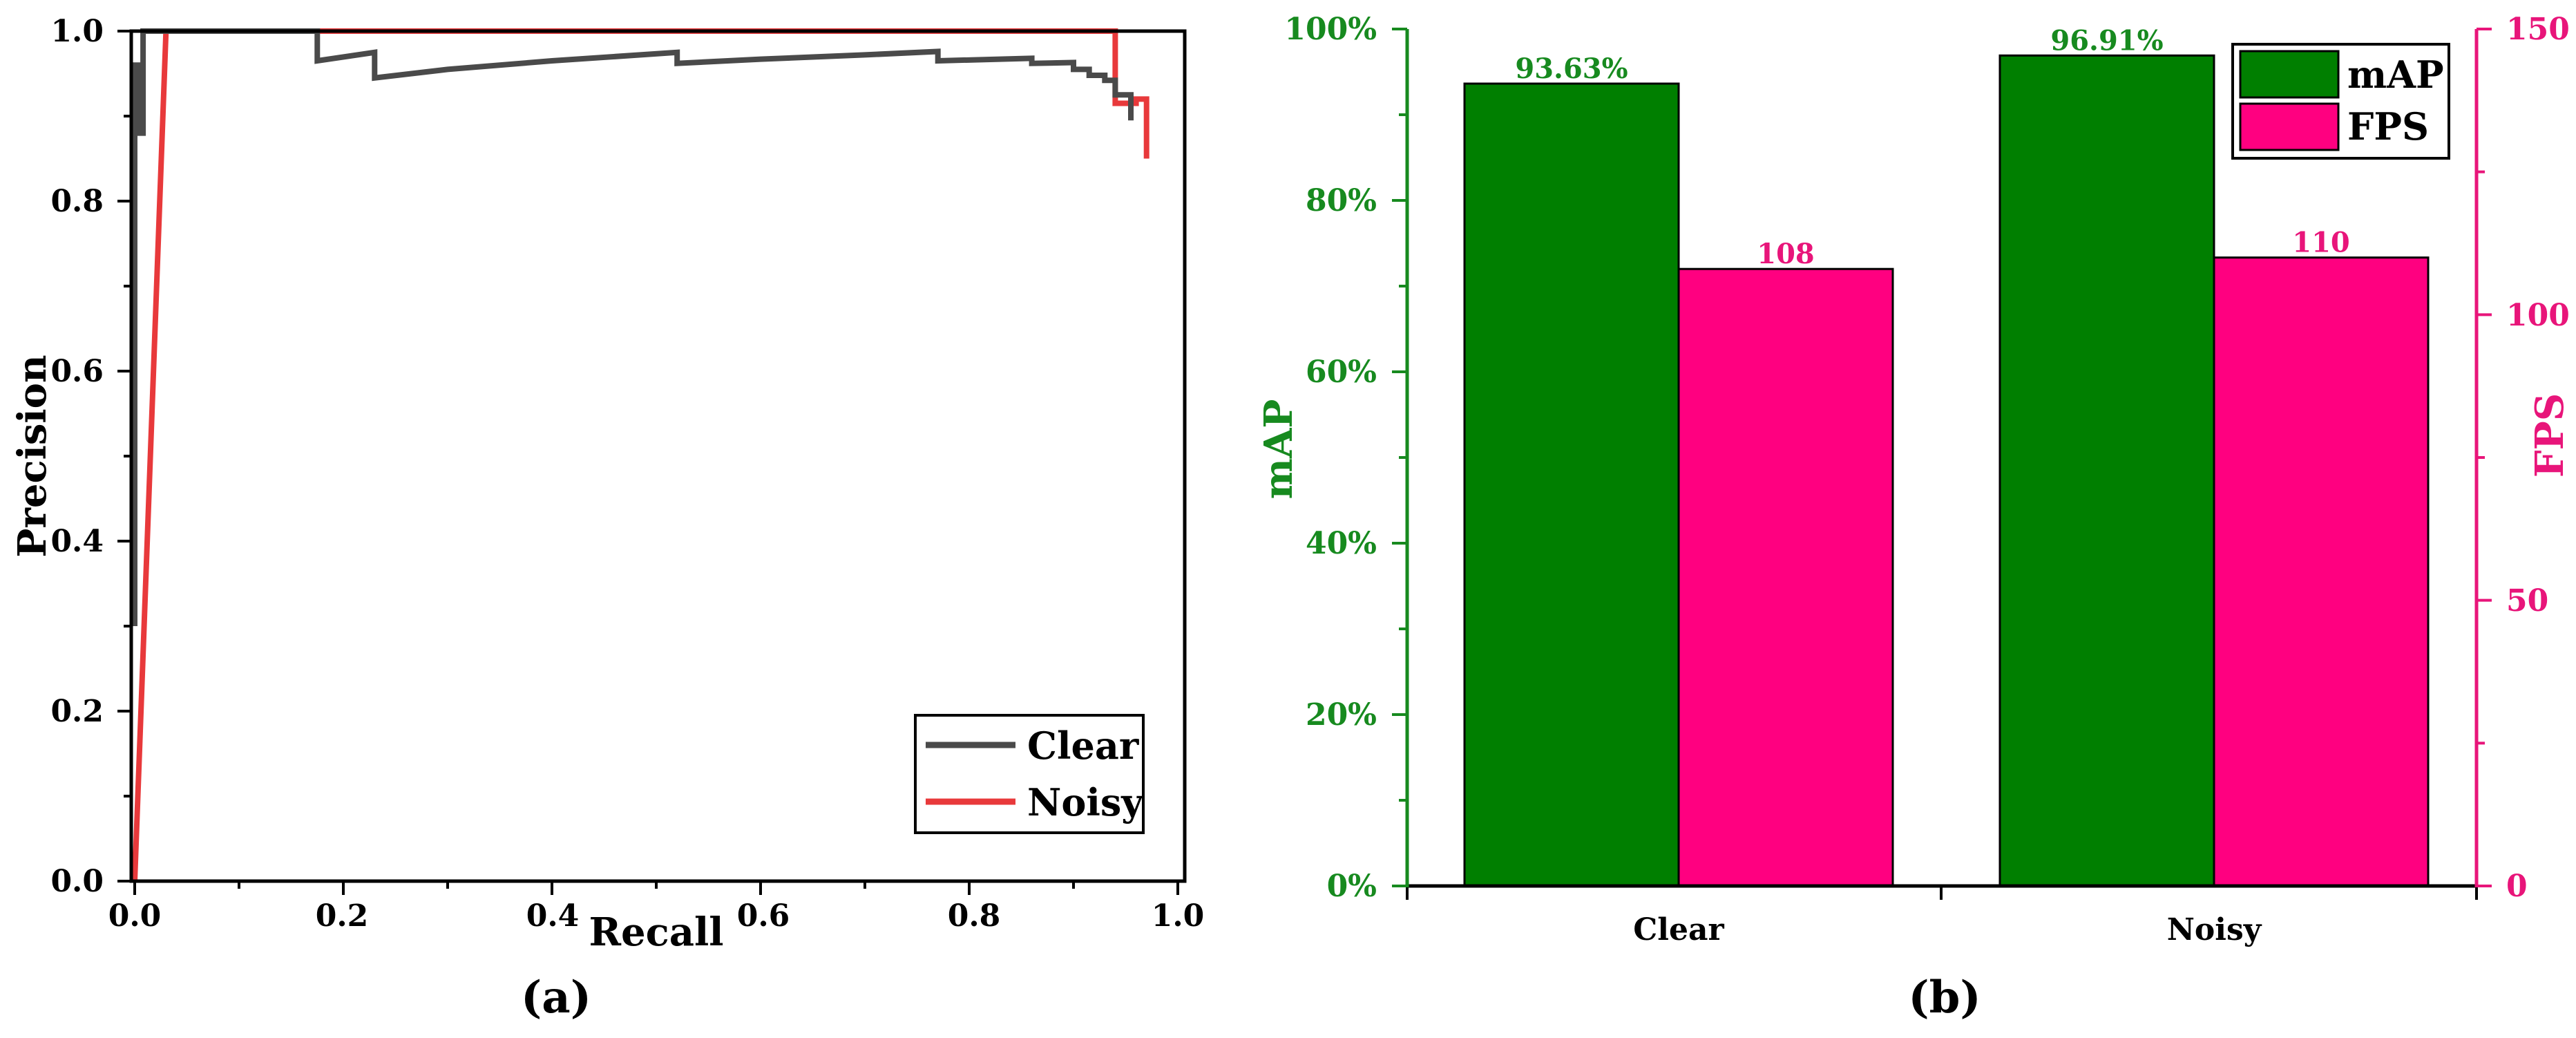  I want to click on y-tick-label: 1.0, so click(77, 32).